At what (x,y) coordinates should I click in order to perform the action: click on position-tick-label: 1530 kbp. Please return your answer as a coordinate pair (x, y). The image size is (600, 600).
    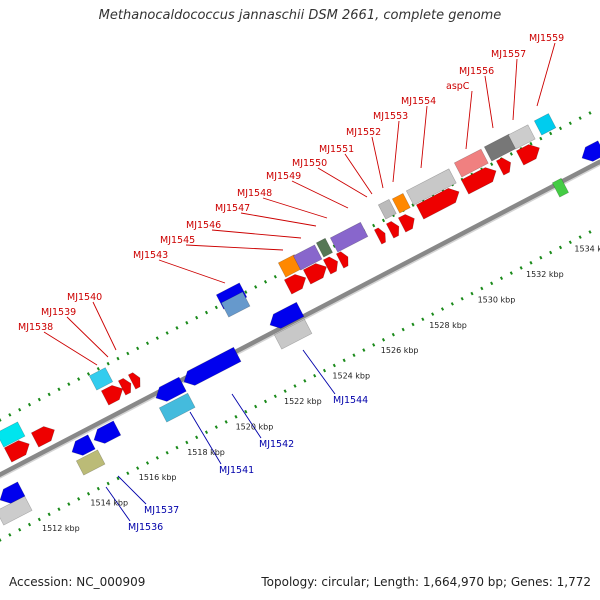
    Looking at the image, I should click on (497, 299).